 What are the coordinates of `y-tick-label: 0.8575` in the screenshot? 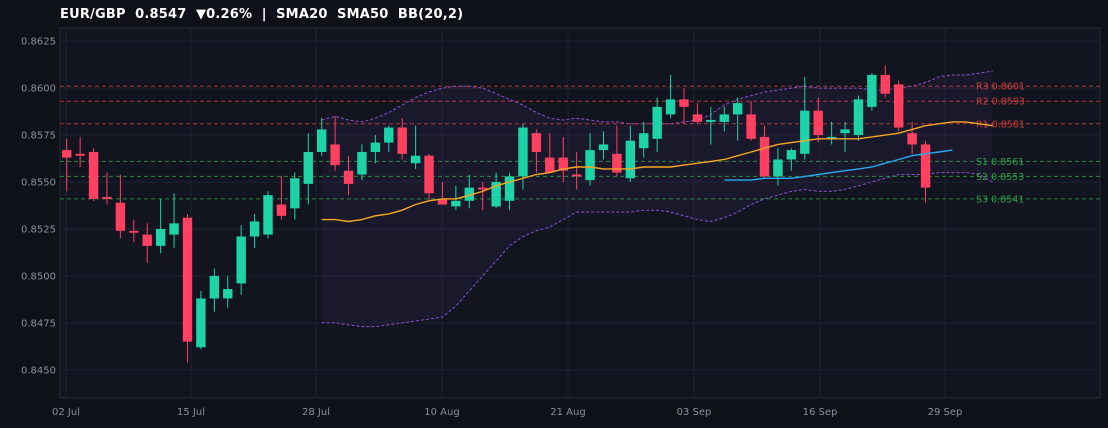 It's located at (38, 136).